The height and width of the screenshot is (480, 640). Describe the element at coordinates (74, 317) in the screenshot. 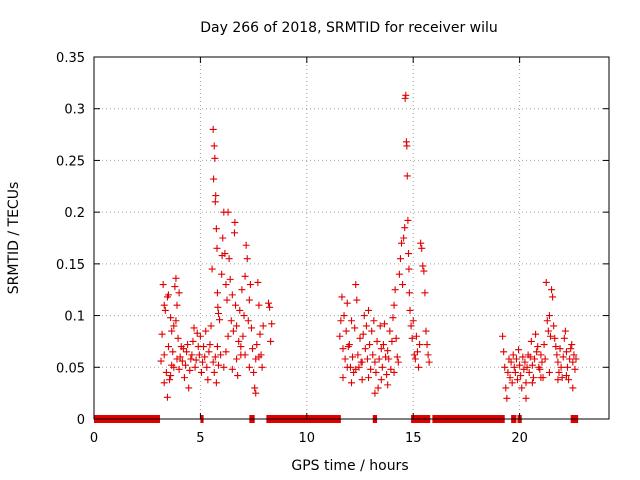

I see `y-tick-label: 0.1` at that location.